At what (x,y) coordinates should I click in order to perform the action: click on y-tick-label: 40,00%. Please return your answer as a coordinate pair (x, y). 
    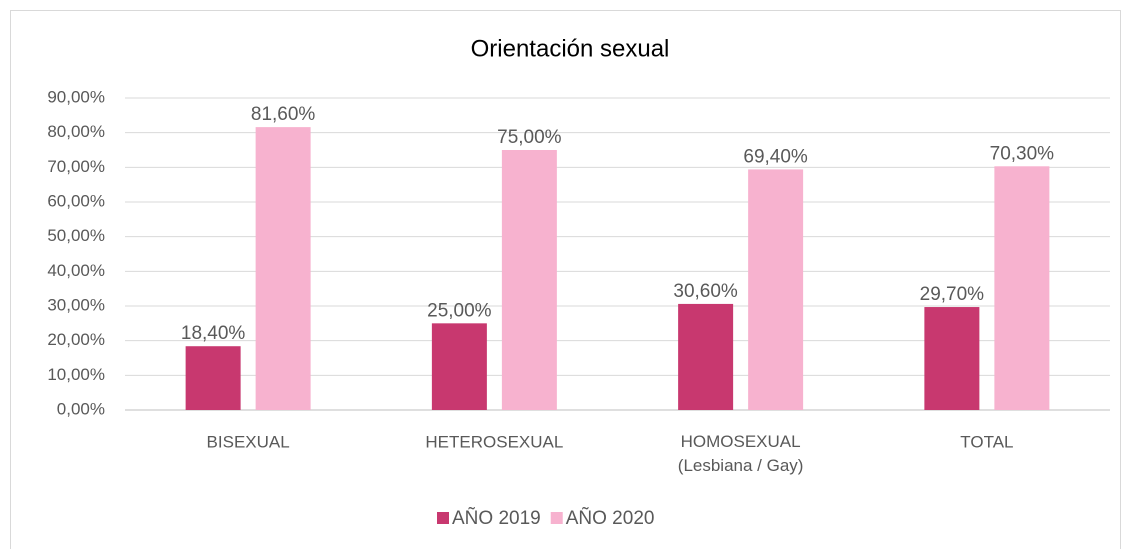
    Looking at the image, I should click on (76, 270).